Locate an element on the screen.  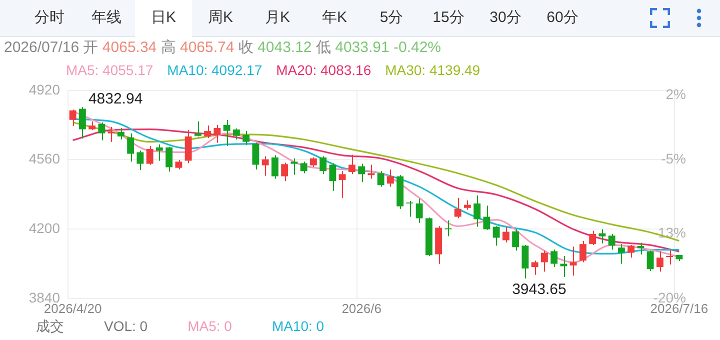
text: 30分 is located at coordinates (505, 18).